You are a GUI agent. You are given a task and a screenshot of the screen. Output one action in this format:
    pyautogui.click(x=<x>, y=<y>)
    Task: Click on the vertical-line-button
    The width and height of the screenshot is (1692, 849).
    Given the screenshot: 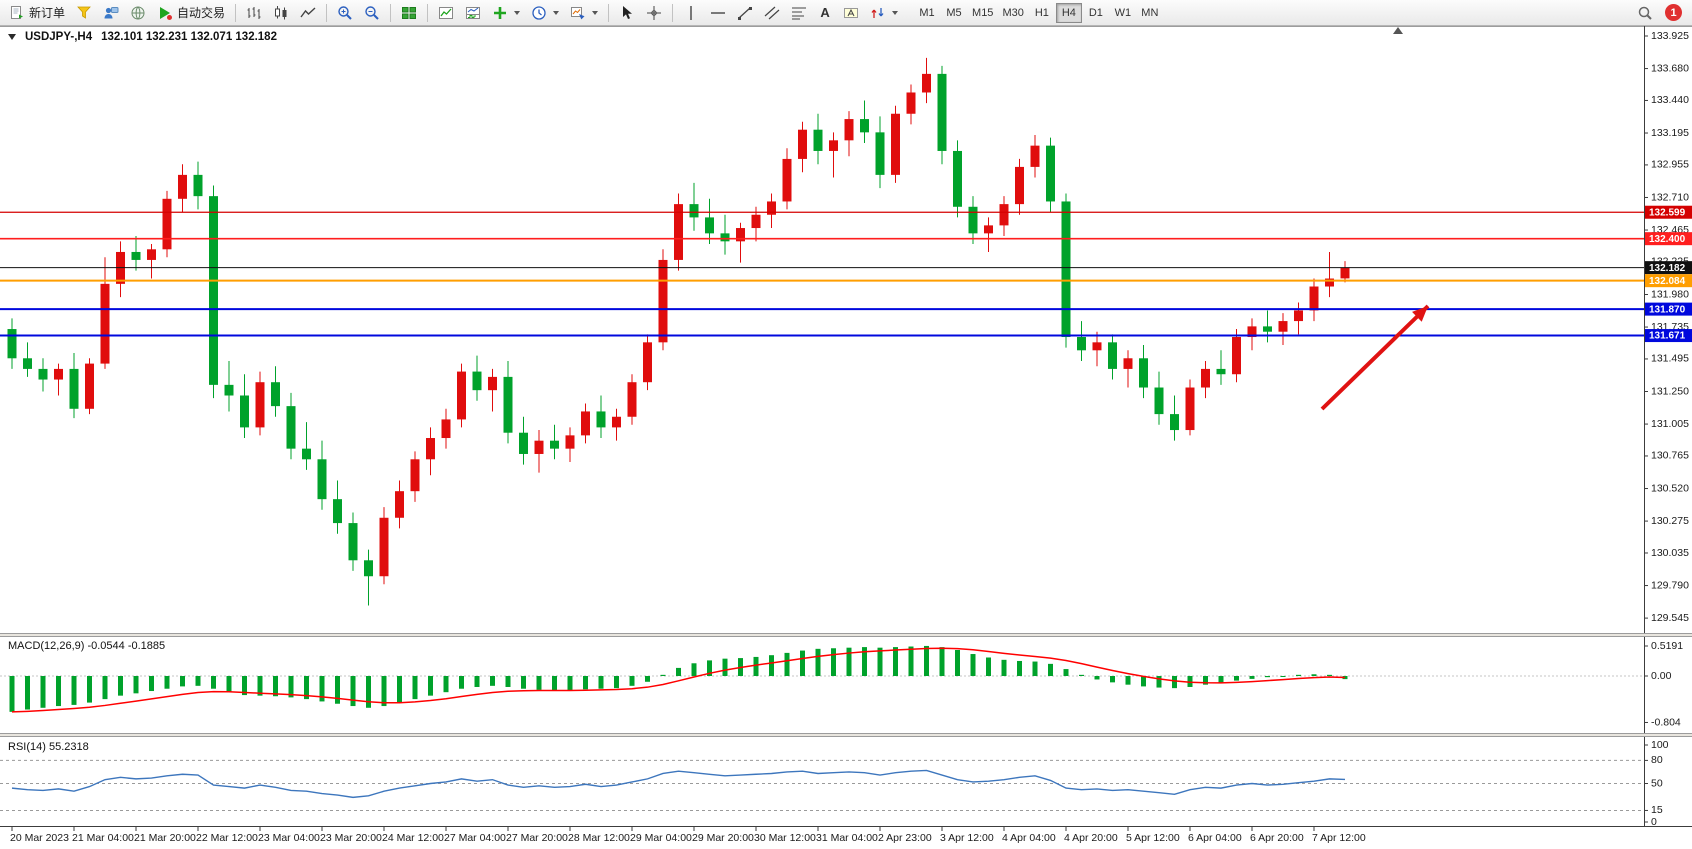 What is the action you would take?
    pyautogui.click(x=691, y=13)
    